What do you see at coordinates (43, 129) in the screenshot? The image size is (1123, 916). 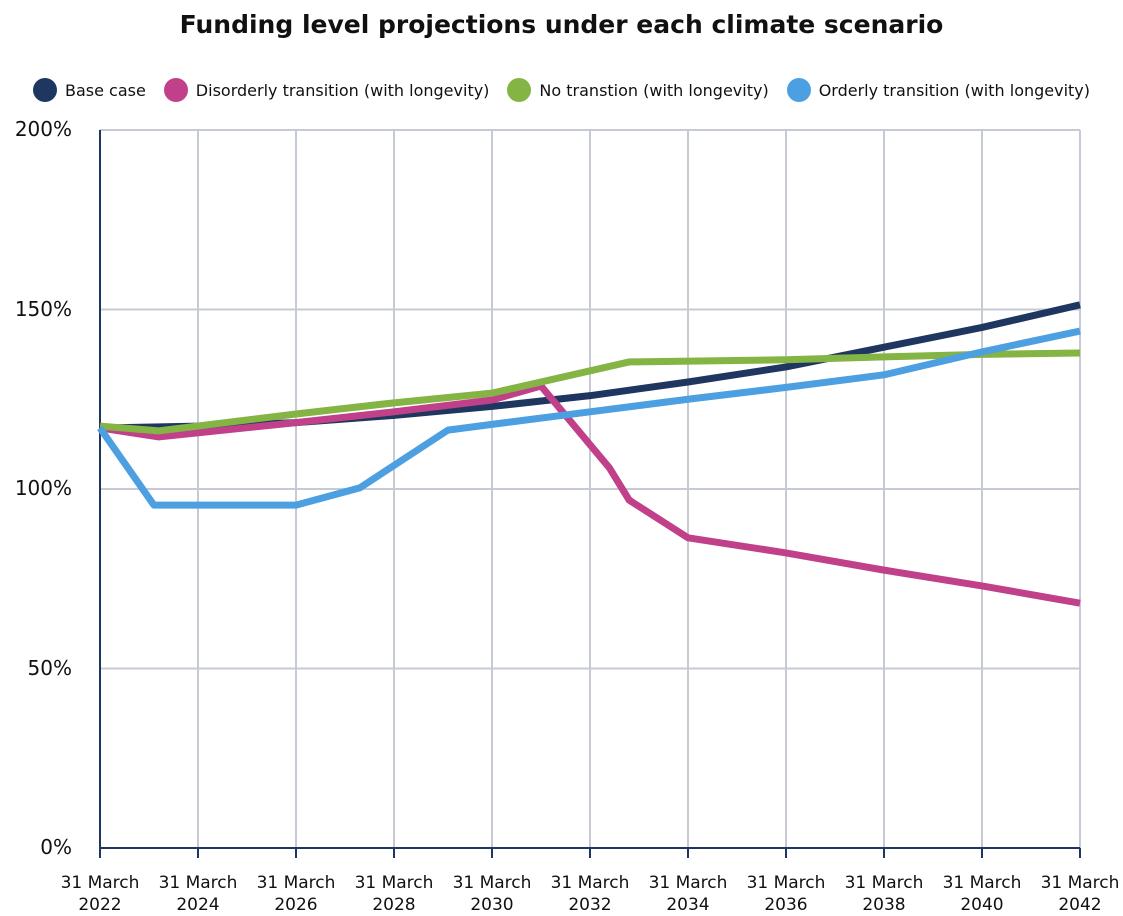 I see `y-tick-label: 200%` at bounding box center [43, 129].